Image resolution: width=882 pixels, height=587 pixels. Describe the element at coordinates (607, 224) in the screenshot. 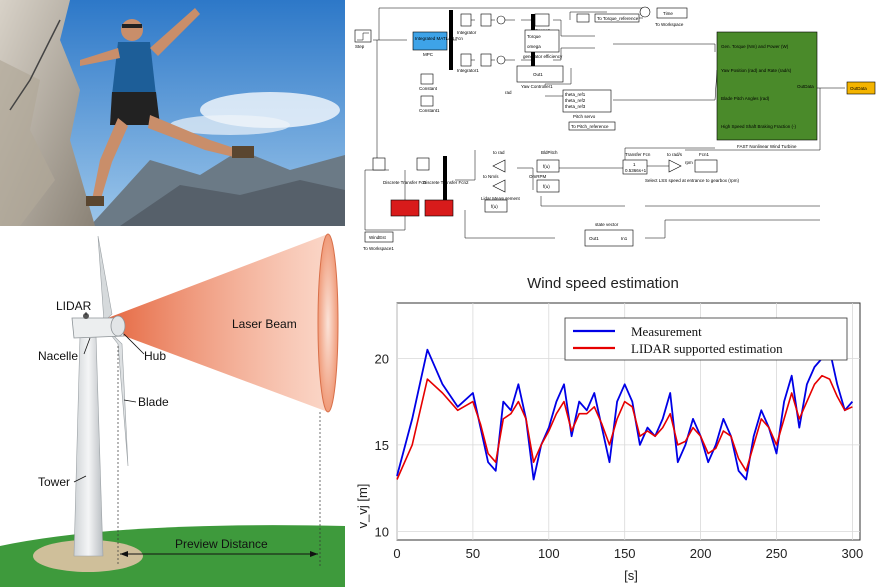

I see `state-vector-label: state vector` at that location.